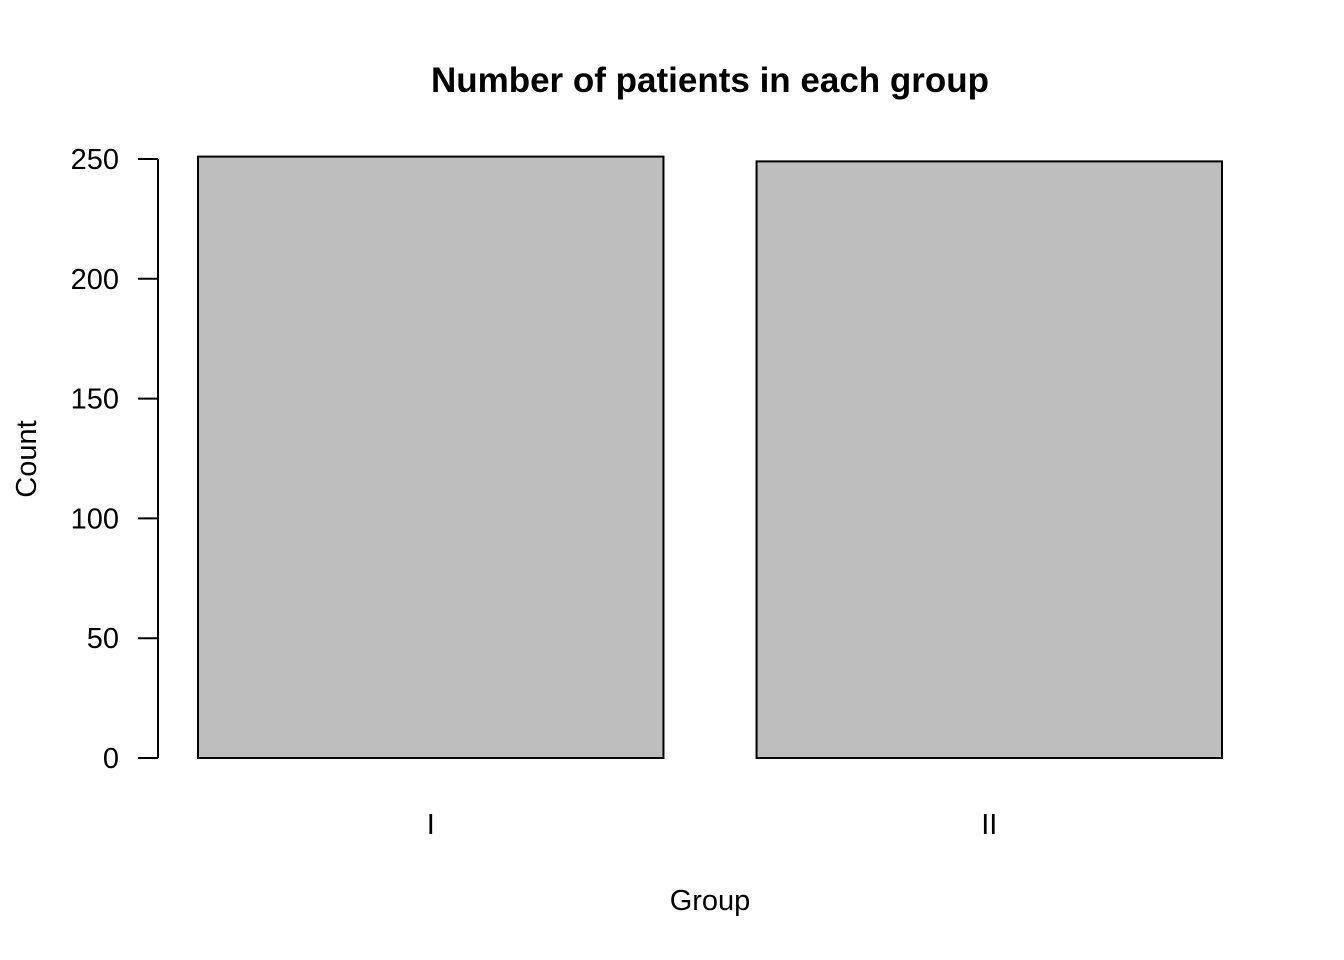  I want to click on y-tick-label: 100, so click(95, 519).